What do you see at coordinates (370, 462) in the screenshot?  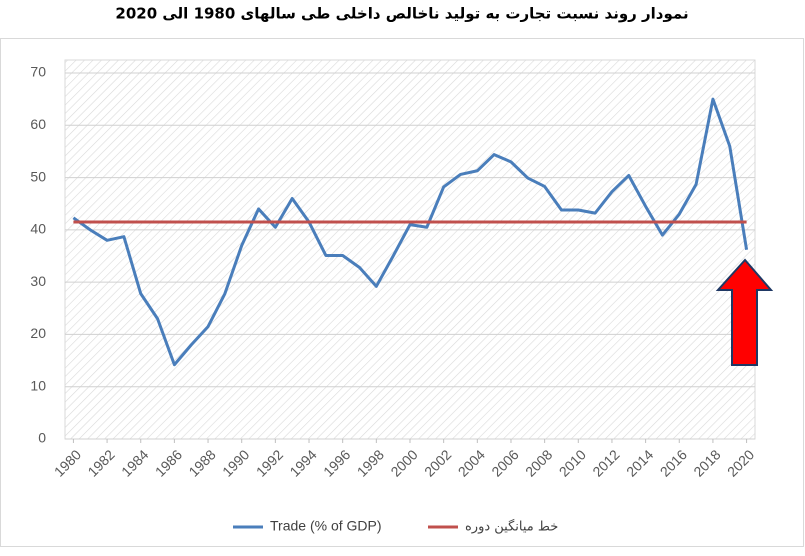 I see `x-tick-label: 1998` at bounding box center [370, 462].